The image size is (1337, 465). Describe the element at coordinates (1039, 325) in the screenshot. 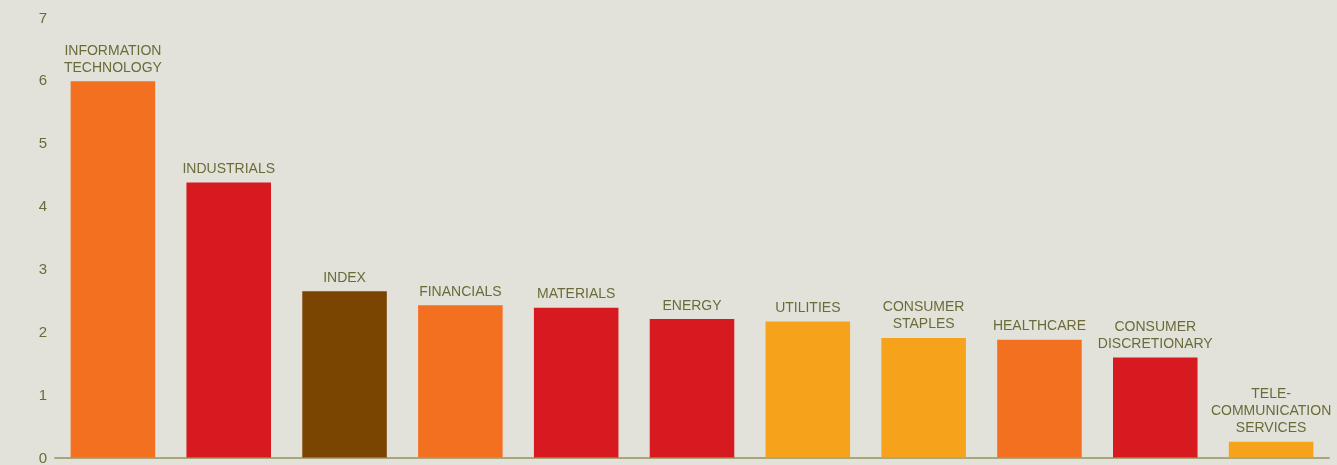

I see `x-tick-label: HEALTHCARE` at that location.